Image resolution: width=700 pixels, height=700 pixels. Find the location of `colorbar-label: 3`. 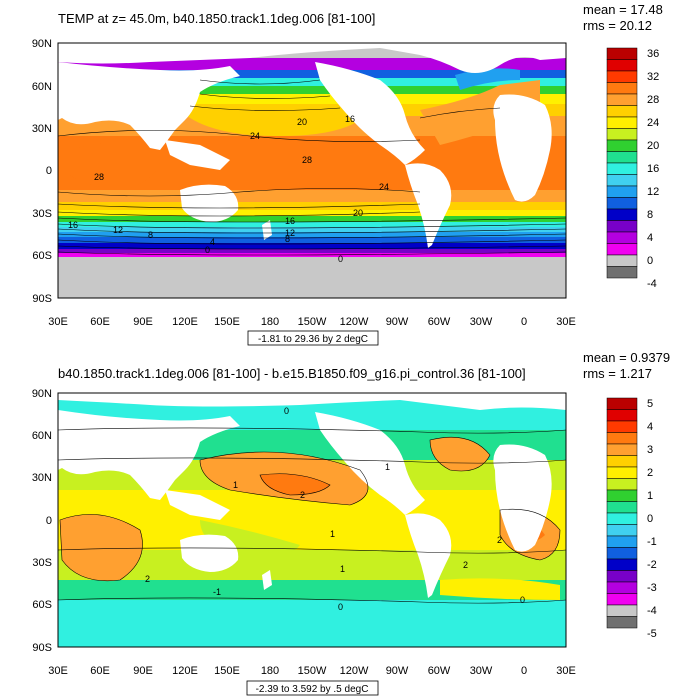

colorbar-label: 3 is located at coordinates (650, 450).